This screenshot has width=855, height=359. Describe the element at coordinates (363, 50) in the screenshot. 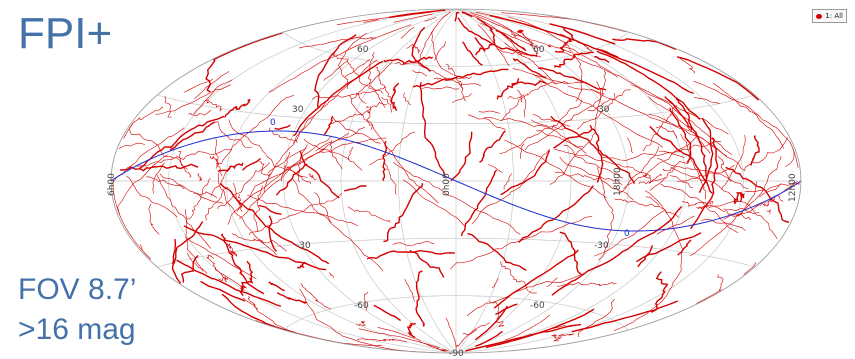

I see `lat-label-60-left: 60` at that location.